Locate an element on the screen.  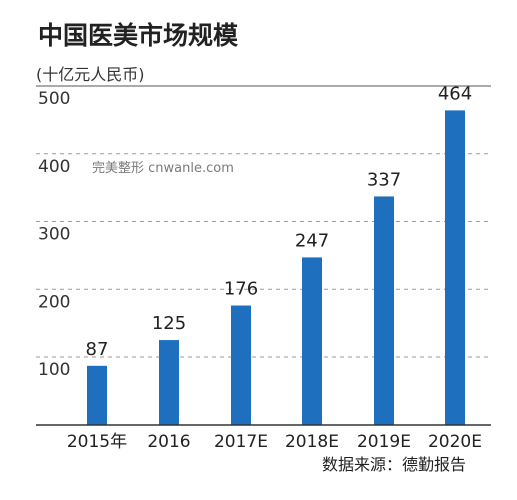
source-note: 数据来源：德勤报告 is located at coordinates (394, 464).